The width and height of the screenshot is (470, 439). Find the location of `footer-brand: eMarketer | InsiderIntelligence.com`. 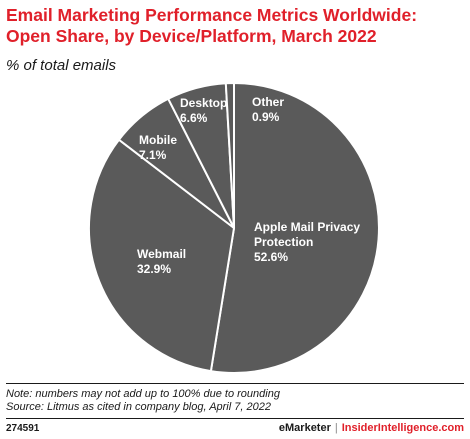

footer-brand: eMarketer | InsiderIntelligence.com is located at coordinates (371, 428).